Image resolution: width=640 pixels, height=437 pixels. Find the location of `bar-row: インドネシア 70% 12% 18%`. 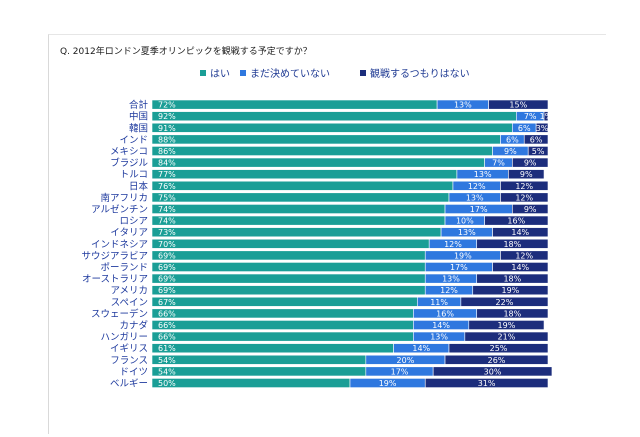

bar-row: インドネシア 70% 12% 18% is located at coordinates (320, 244).